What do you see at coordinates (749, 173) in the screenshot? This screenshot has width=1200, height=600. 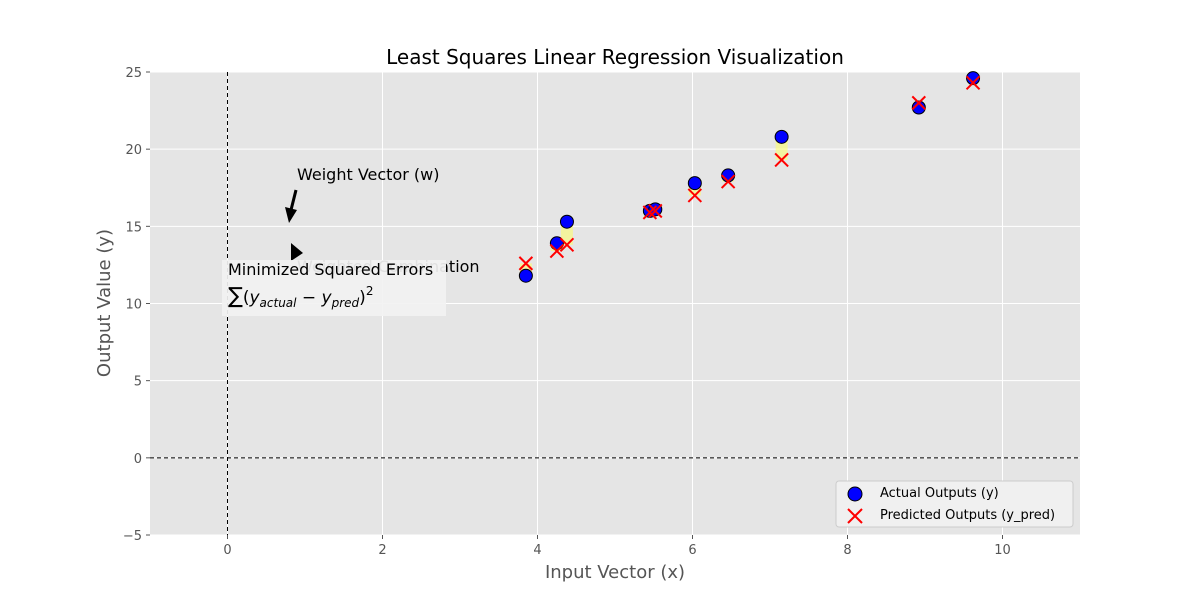 I see `predicted-points` at bounding box center [749, 173].